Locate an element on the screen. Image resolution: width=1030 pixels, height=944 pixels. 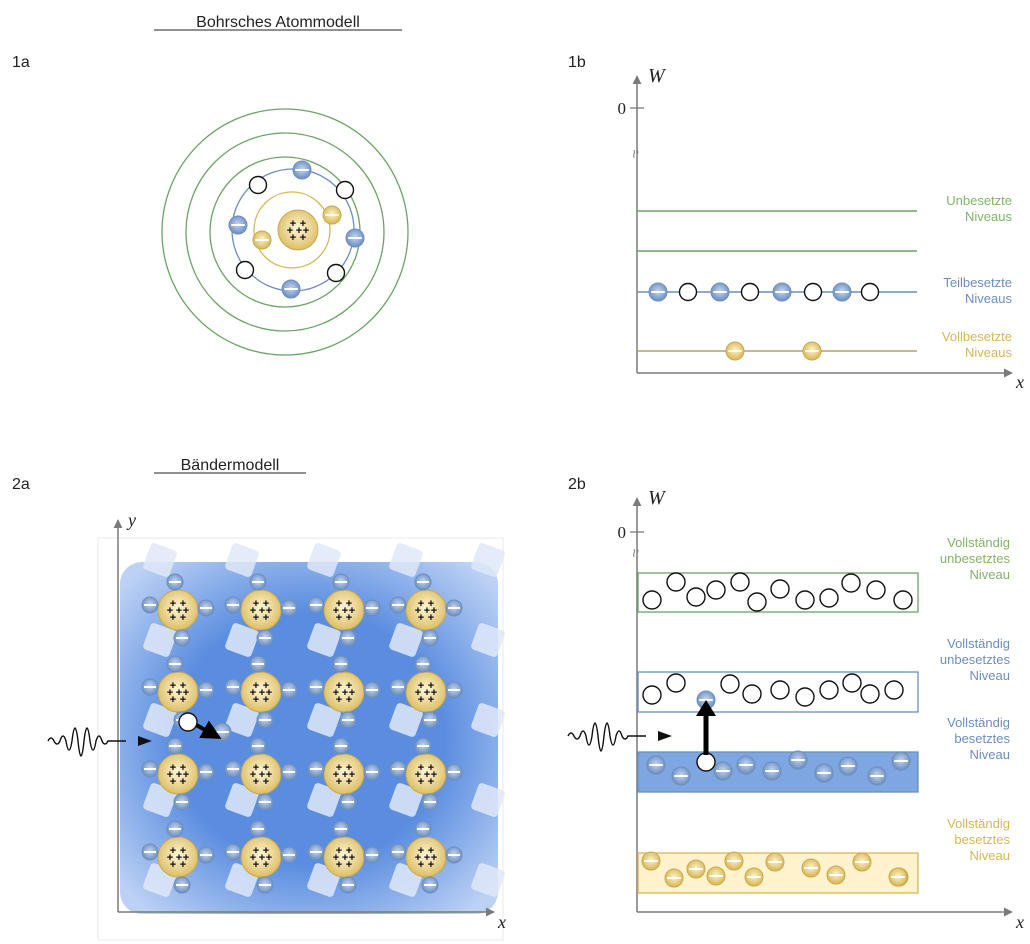
band-middle-label-3: Niveau is located at coordinates (990, 754).